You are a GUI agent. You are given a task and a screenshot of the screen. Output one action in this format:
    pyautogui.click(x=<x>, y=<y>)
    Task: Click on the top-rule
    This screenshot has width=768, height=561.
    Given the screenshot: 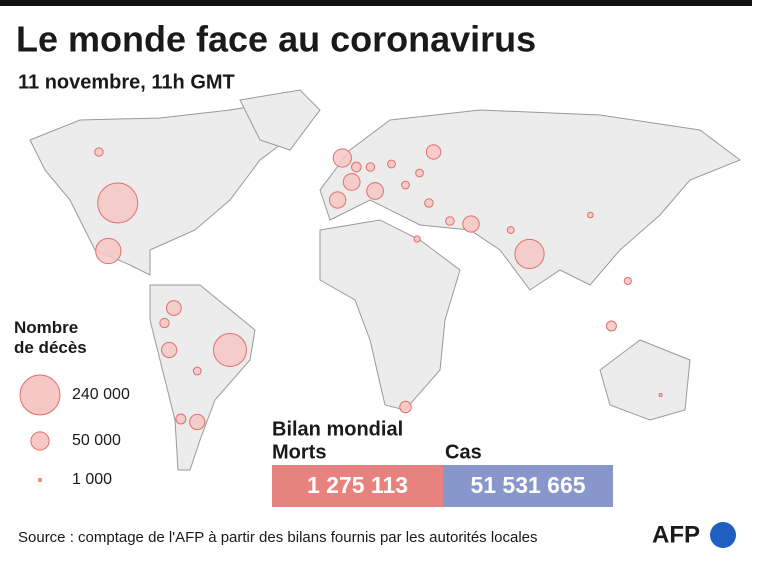 What is the action you would take?
    pyautogui.click(x=376, y=3)
    